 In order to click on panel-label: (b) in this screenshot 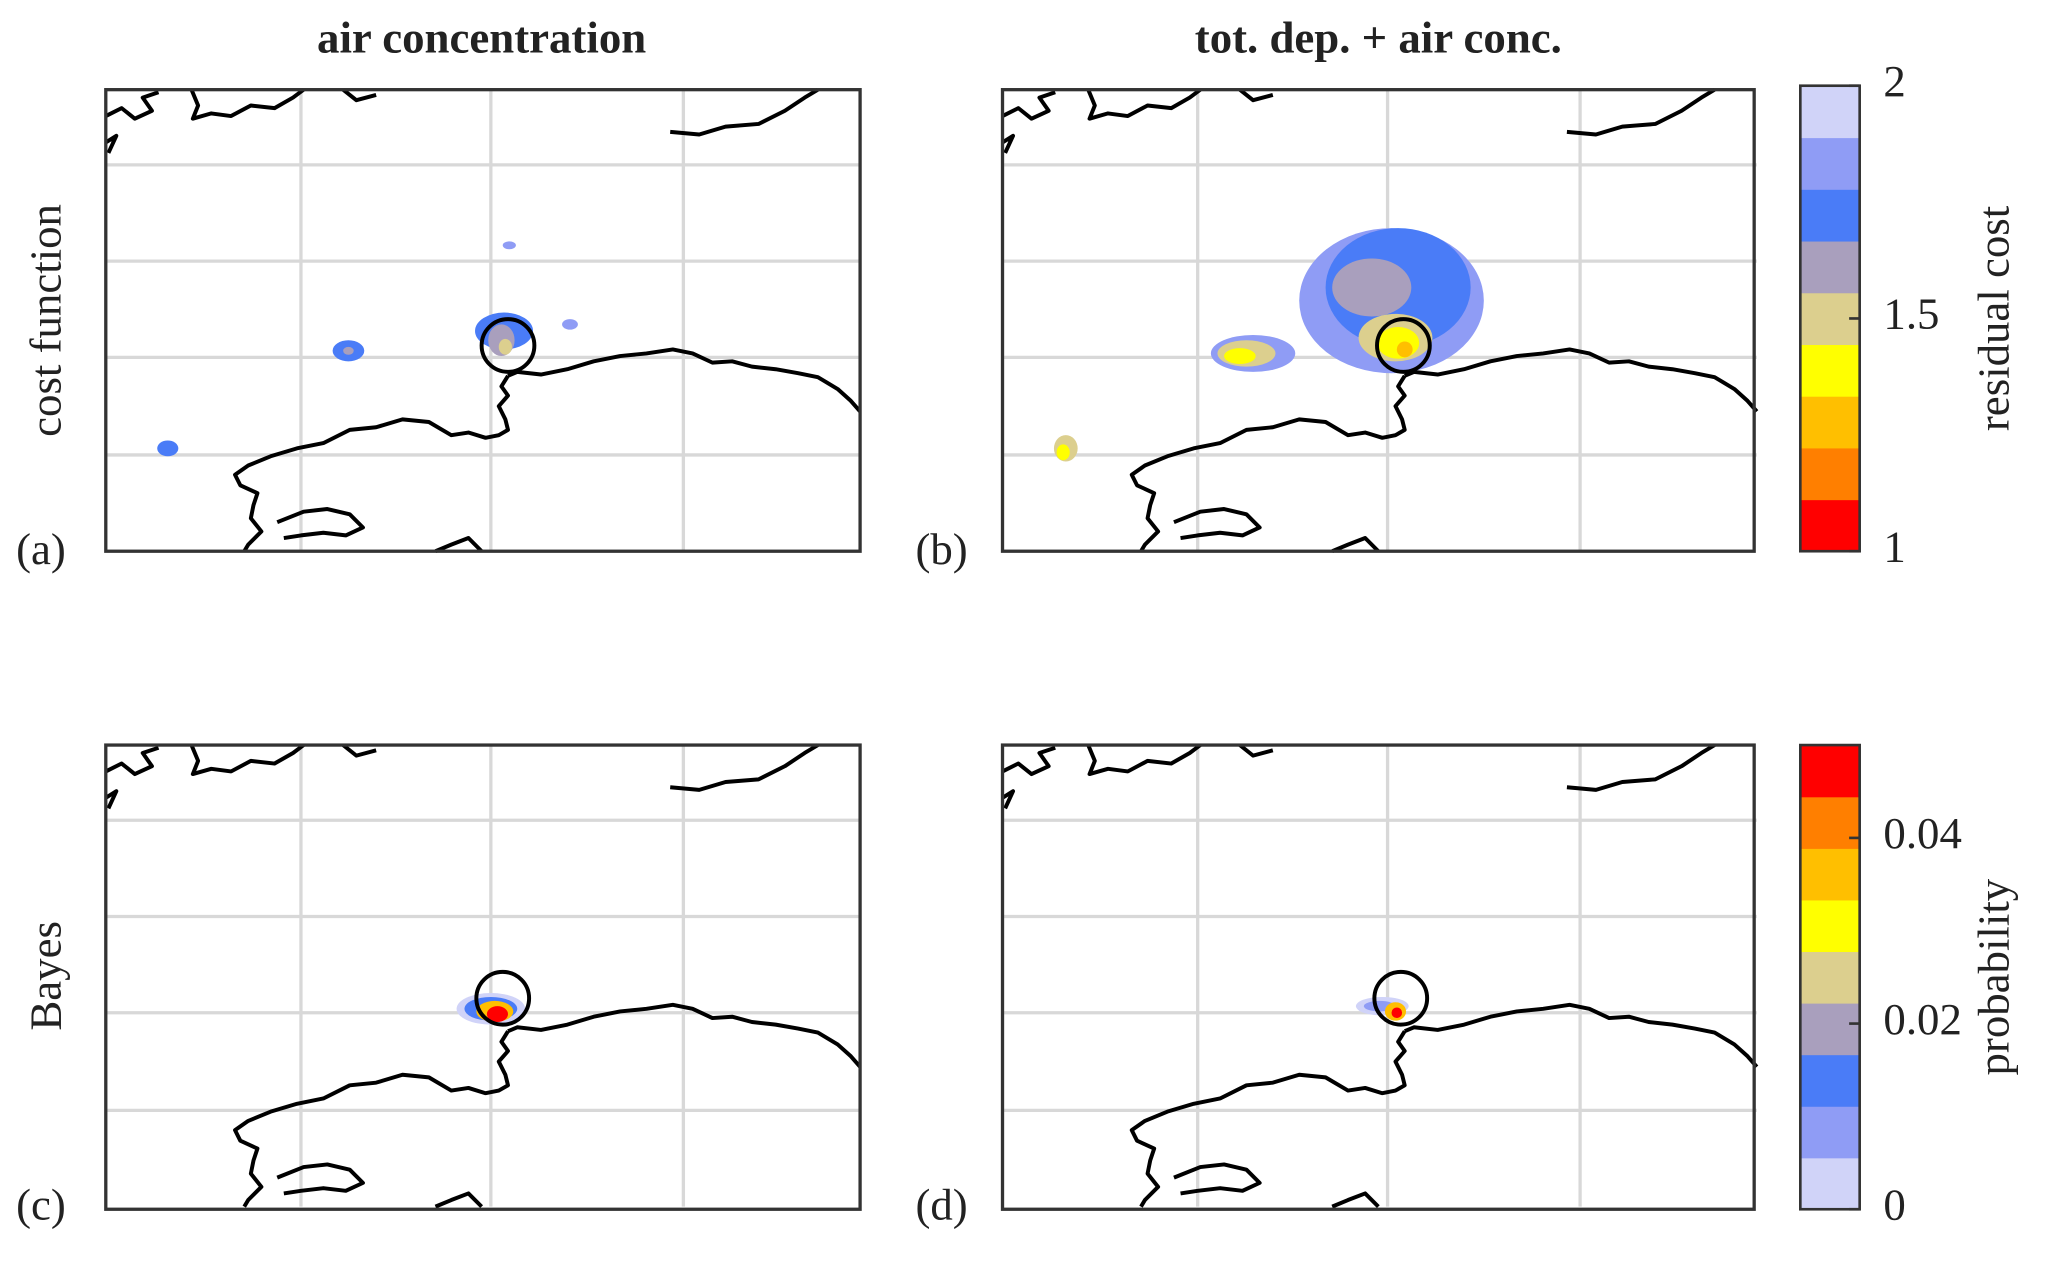, I will do `click(941, 549)`.